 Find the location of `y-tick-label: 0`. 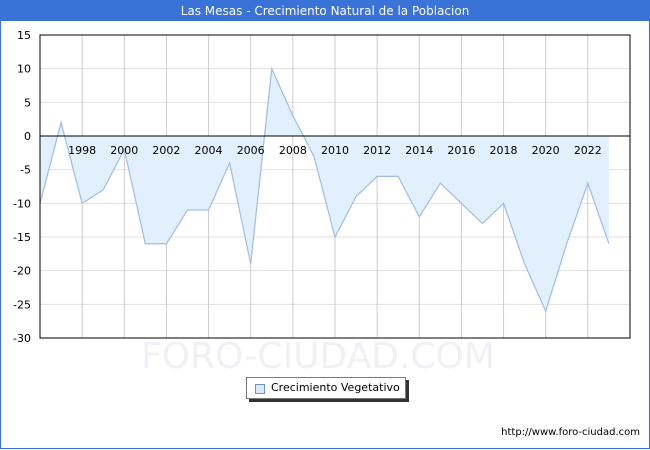

y-tick-label: 0 is located at coordinates (27, 136).